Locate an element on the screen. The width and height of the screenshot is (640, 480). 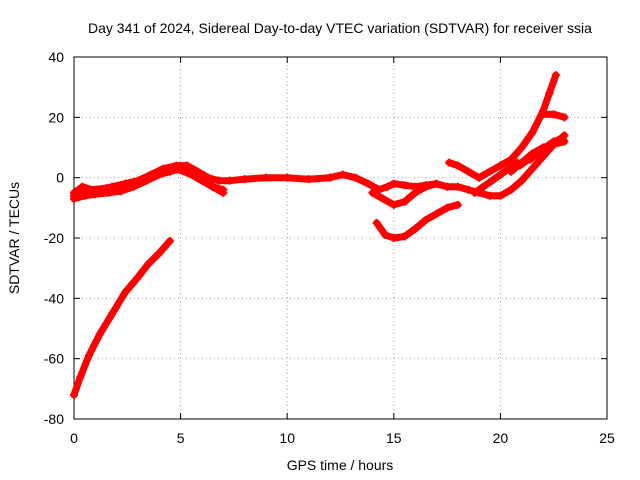
series-track-l is located at coordinates (122, 318).